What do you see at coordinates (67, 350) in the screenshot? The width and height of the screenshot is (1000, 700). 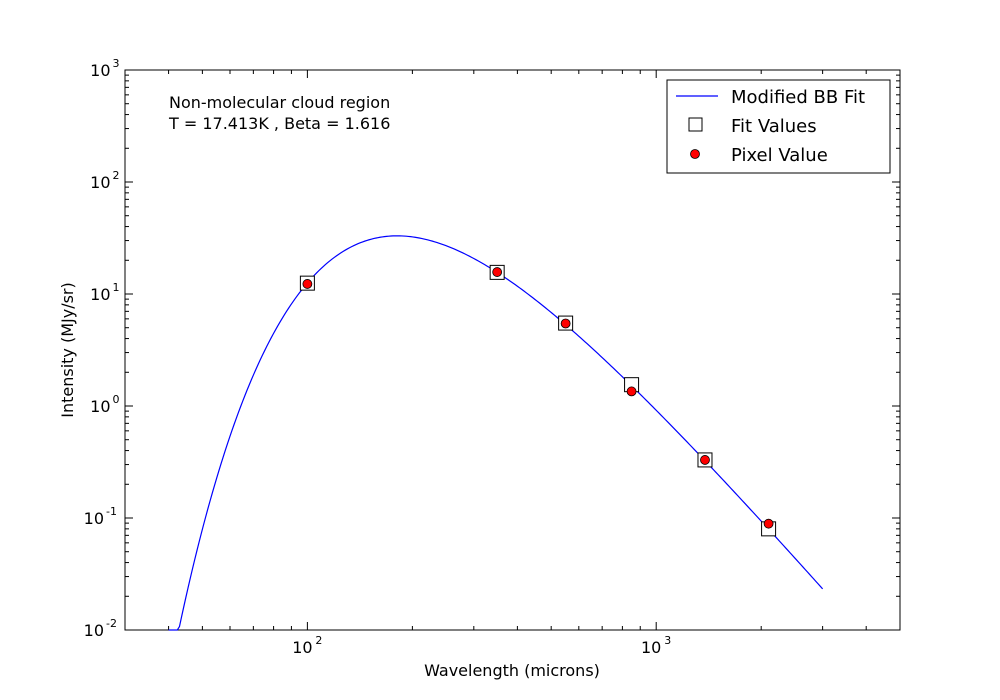 I see `y-axis-label: Intensity (MJy/sr)` at bounding box center [67, 350].